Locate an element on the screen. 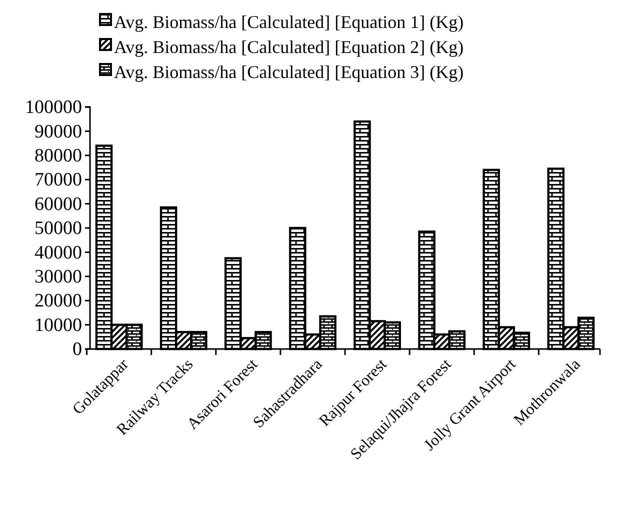 Image resolution: width=624 pixels, height=528 pixels. legend-label: Avg. Biomass/ha [Calculated] [Equation 1] (Kg) is located at coordinates (289, 22).